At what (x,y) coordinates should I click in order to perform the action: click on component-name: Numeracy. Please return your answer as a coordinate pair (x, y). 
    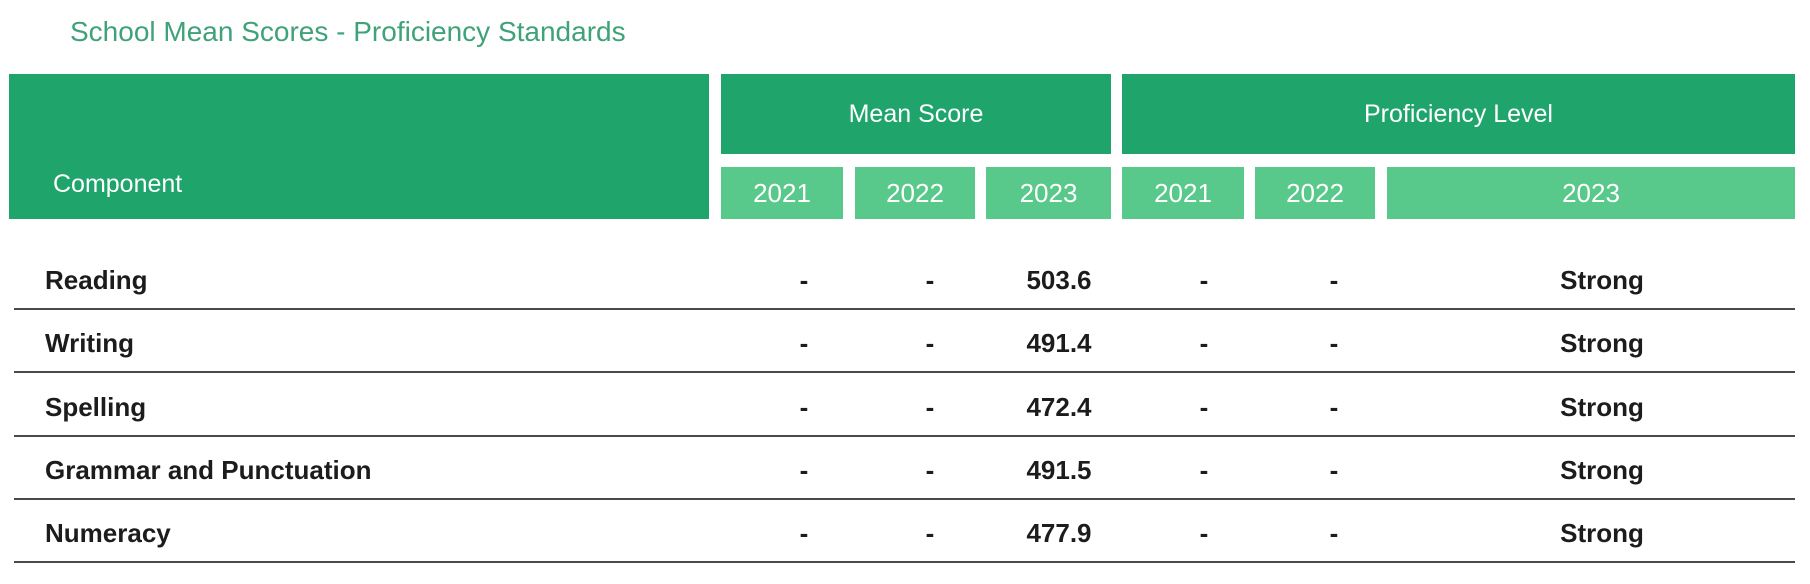
    Looking at the image, I should click on (108, 532).